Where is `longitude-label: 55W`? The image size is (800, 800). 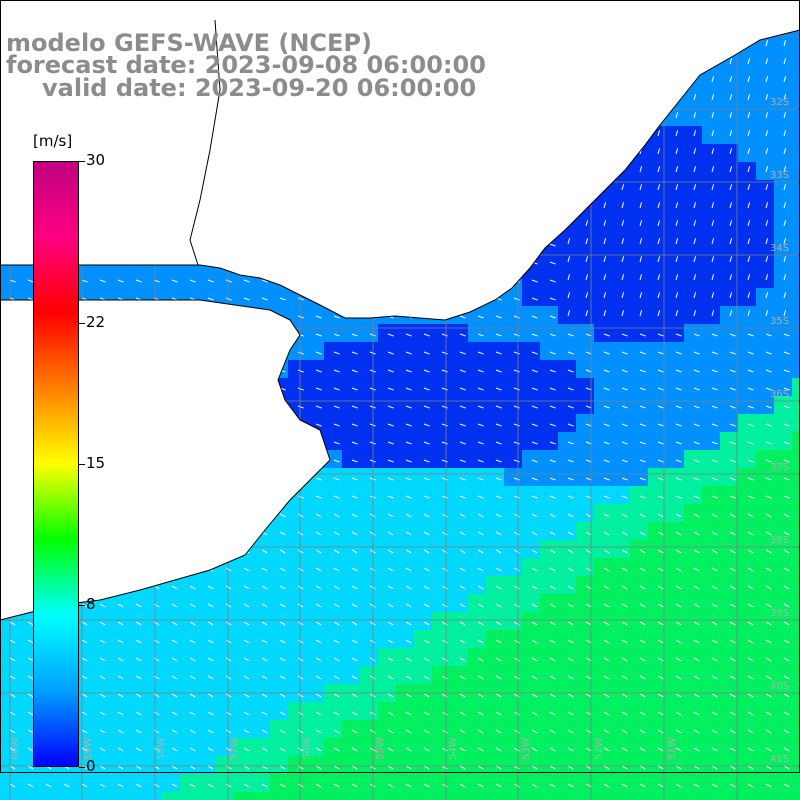 longitude-label: 55W is located at coordinates (380, 748).